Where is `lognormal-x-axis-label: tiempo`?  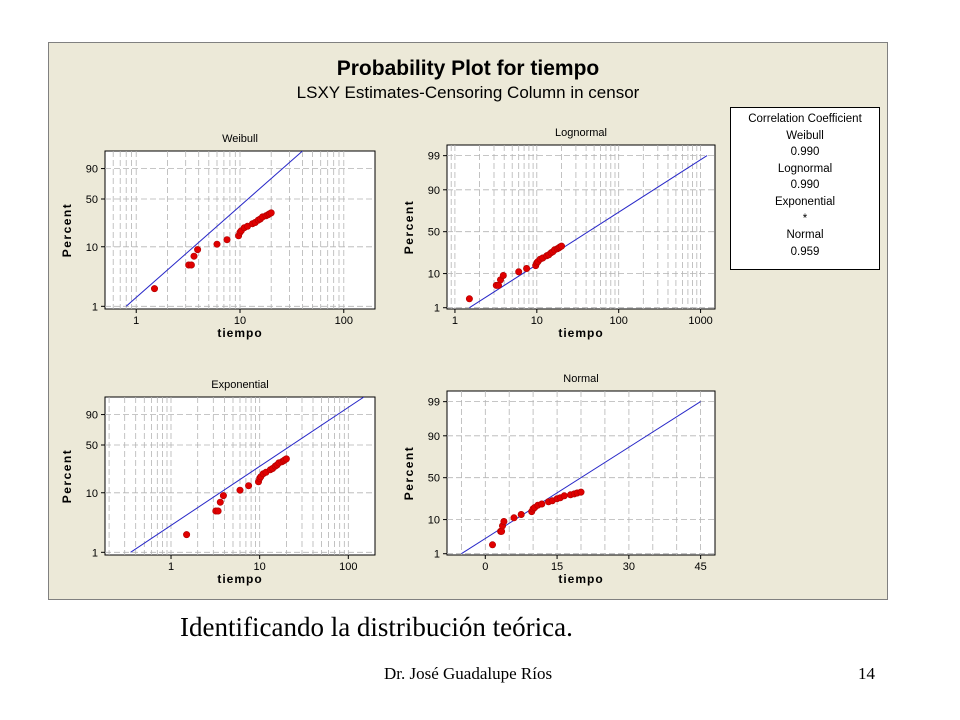 lognormal-x-axis-label: tiempo is located at coordinates (580, 333).